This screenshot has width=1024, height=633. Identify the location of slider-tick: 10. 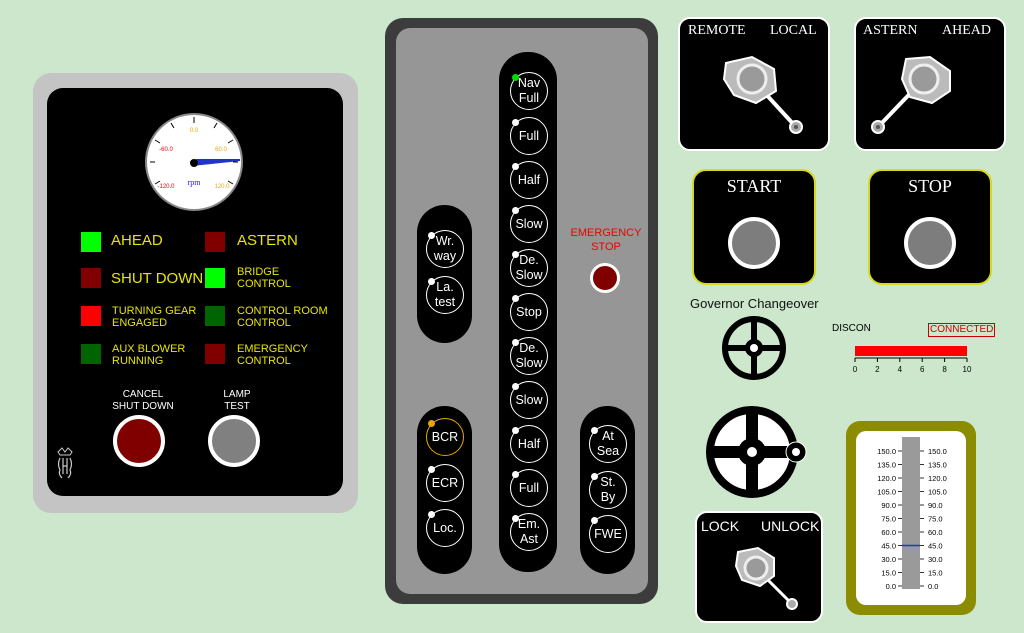
(967, 369).